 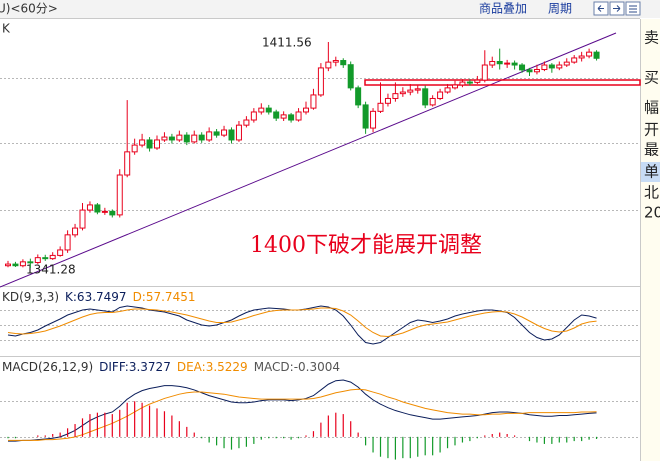 I want to click on side-label: 开, so click(x=651, y=130).